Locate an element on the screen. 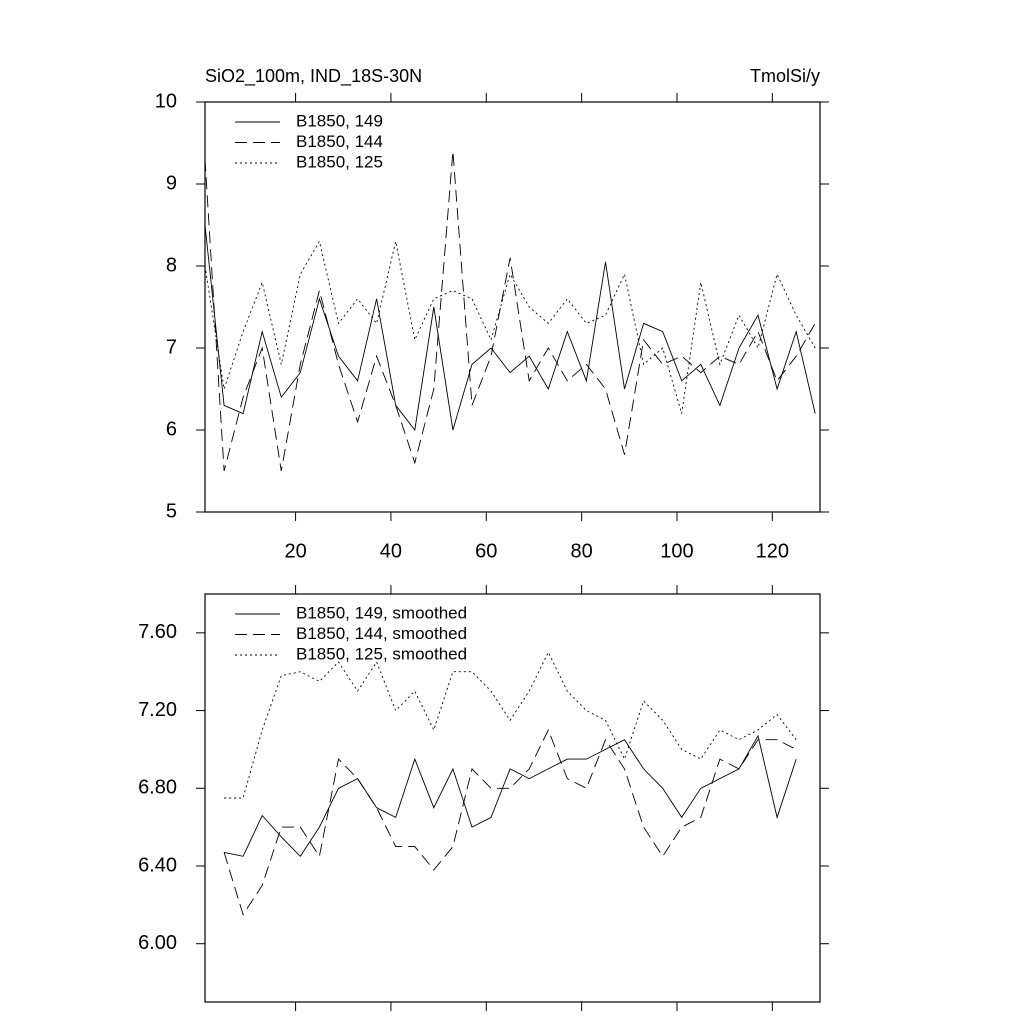 Image resolution: width=1024 pixels, height=1024 pixels. y-tick-label: 6.80 is located at coordinates (157, 788).